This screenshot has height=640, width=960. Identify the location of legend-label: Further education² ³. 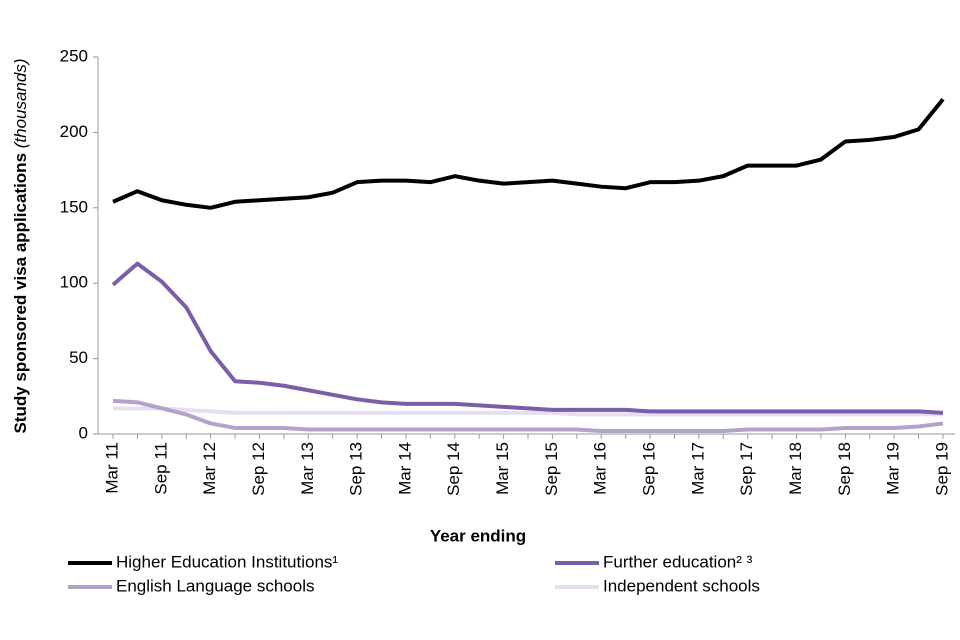
(678, 561).